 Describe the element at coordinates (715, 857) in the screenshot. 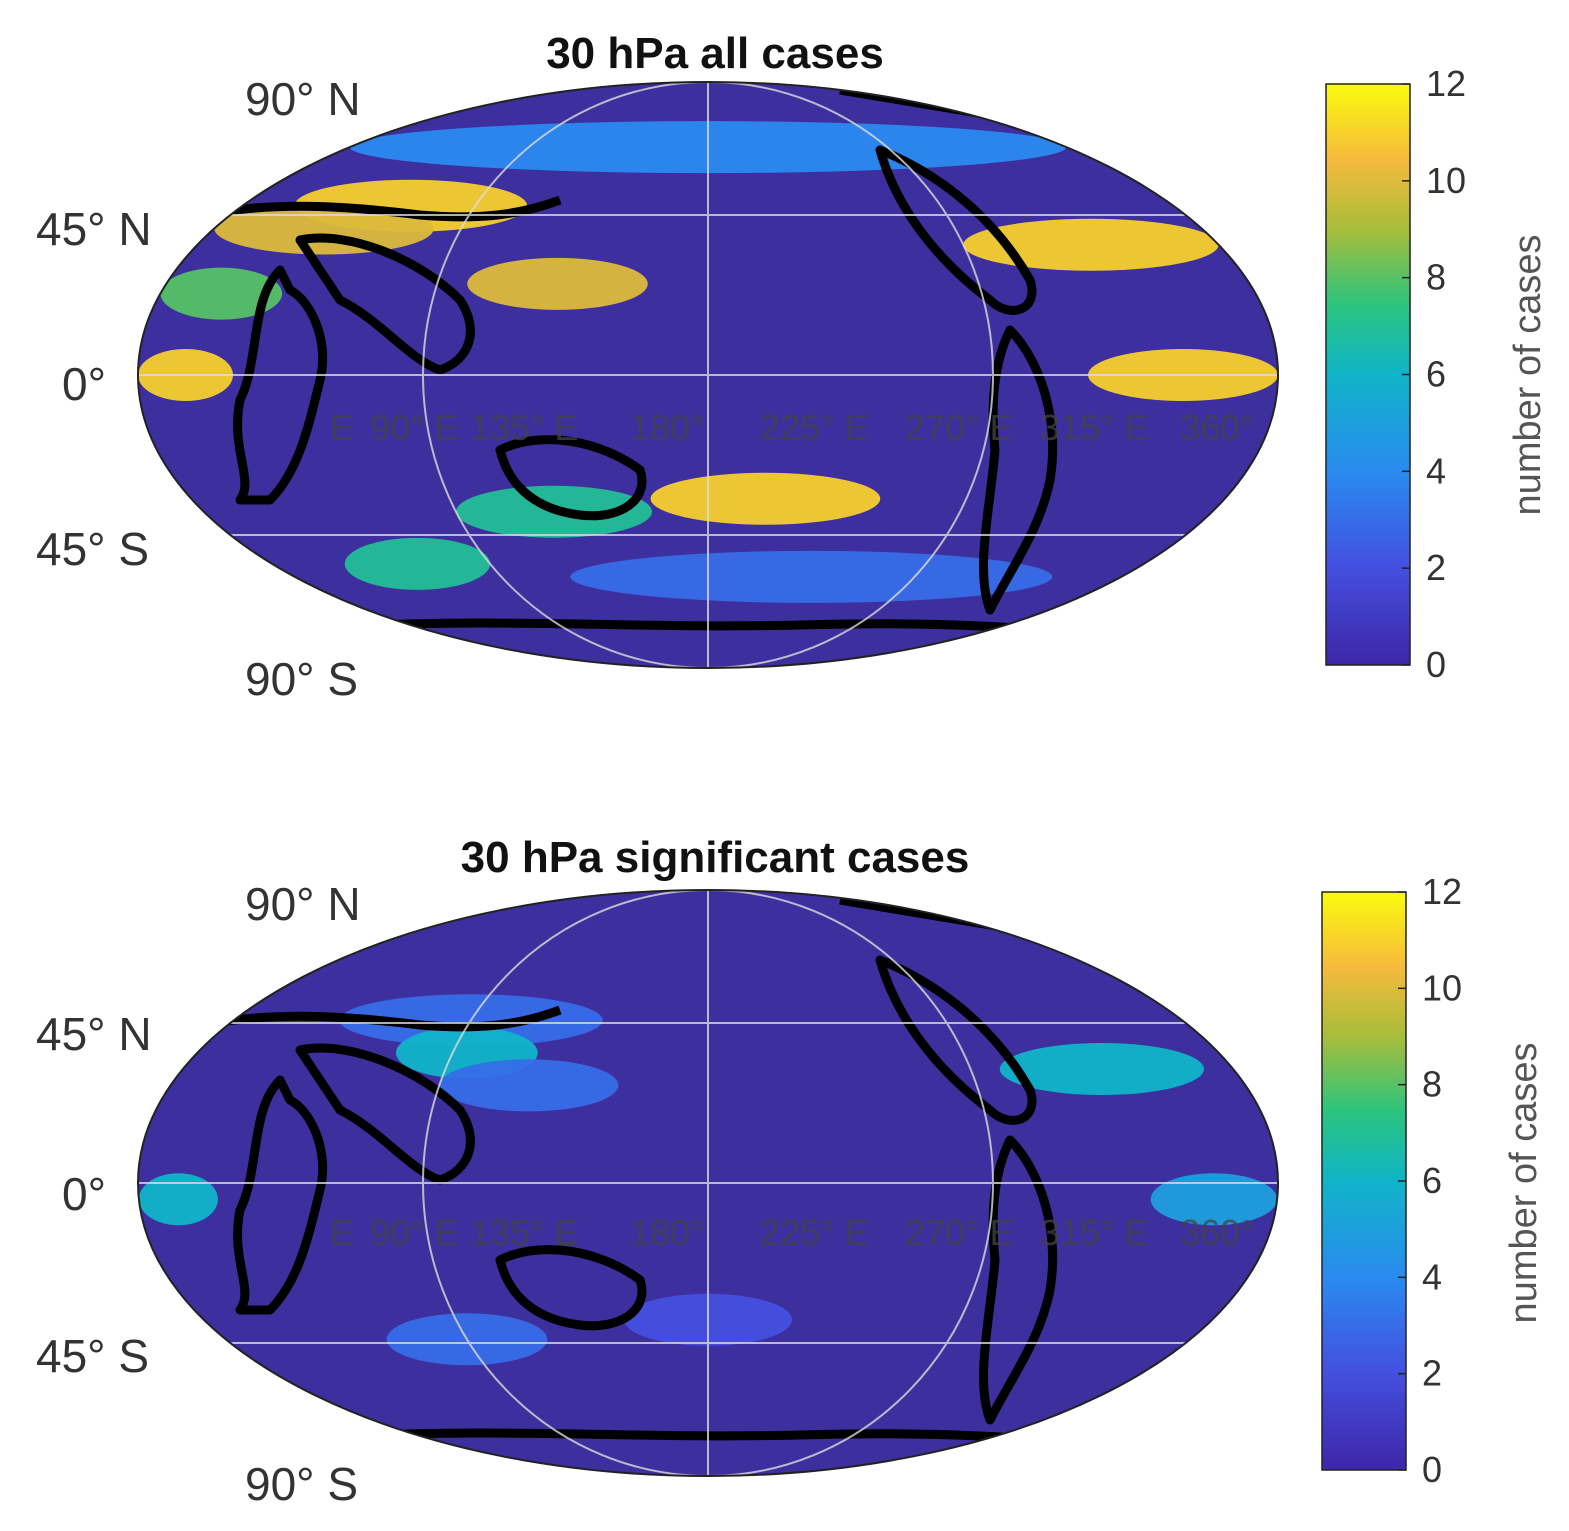

I see `map-title: 30 hPa significant cases` at that location.